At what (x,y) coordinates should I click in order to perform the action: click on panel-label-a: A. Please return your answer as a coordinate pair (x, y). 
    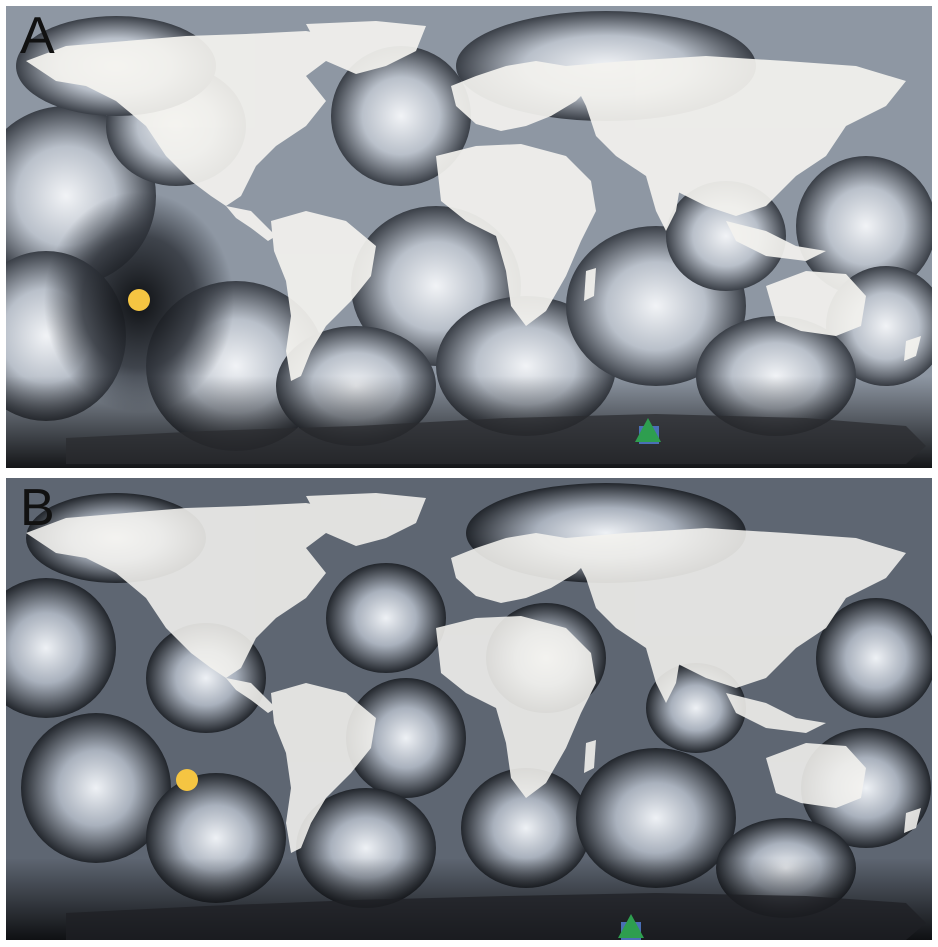
    Looking at the image, I should click on (37, 36).